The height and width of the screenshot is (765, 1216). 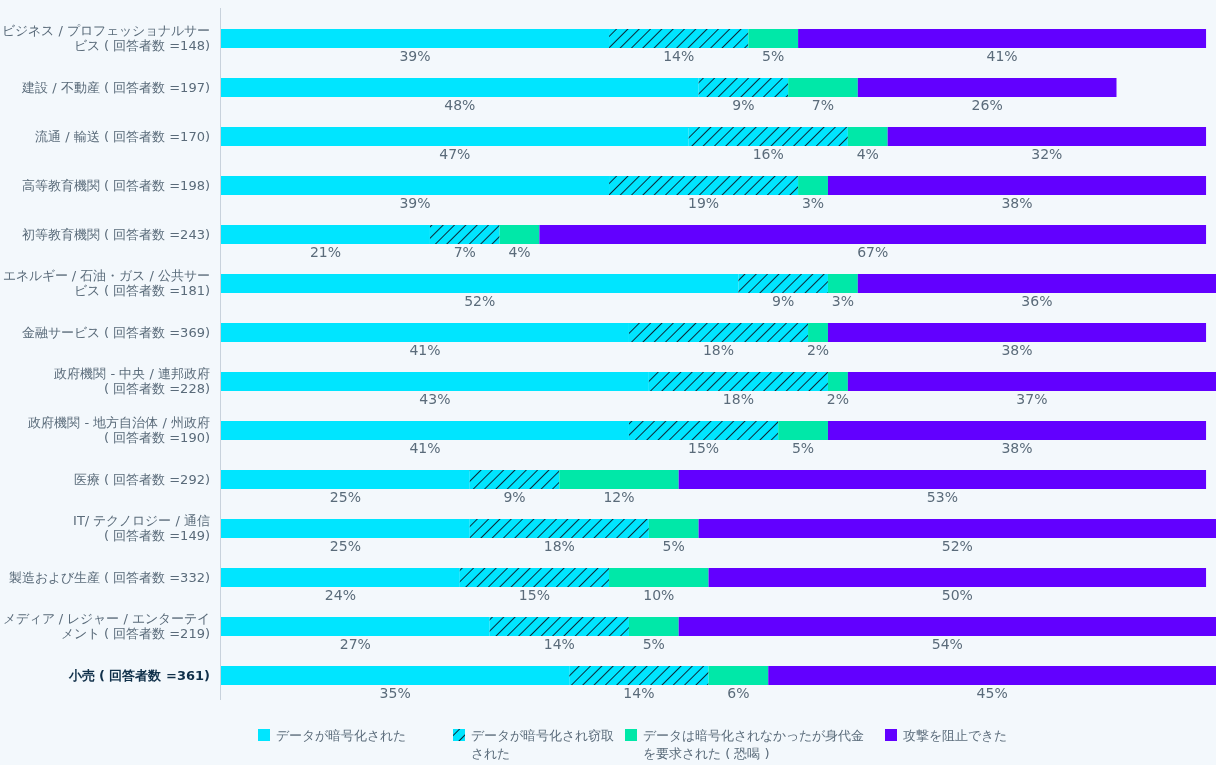 What do you see at coordinates (415, 56) in the screenshot?
I see `data-label: 39%` at bounding box center [415, 56].